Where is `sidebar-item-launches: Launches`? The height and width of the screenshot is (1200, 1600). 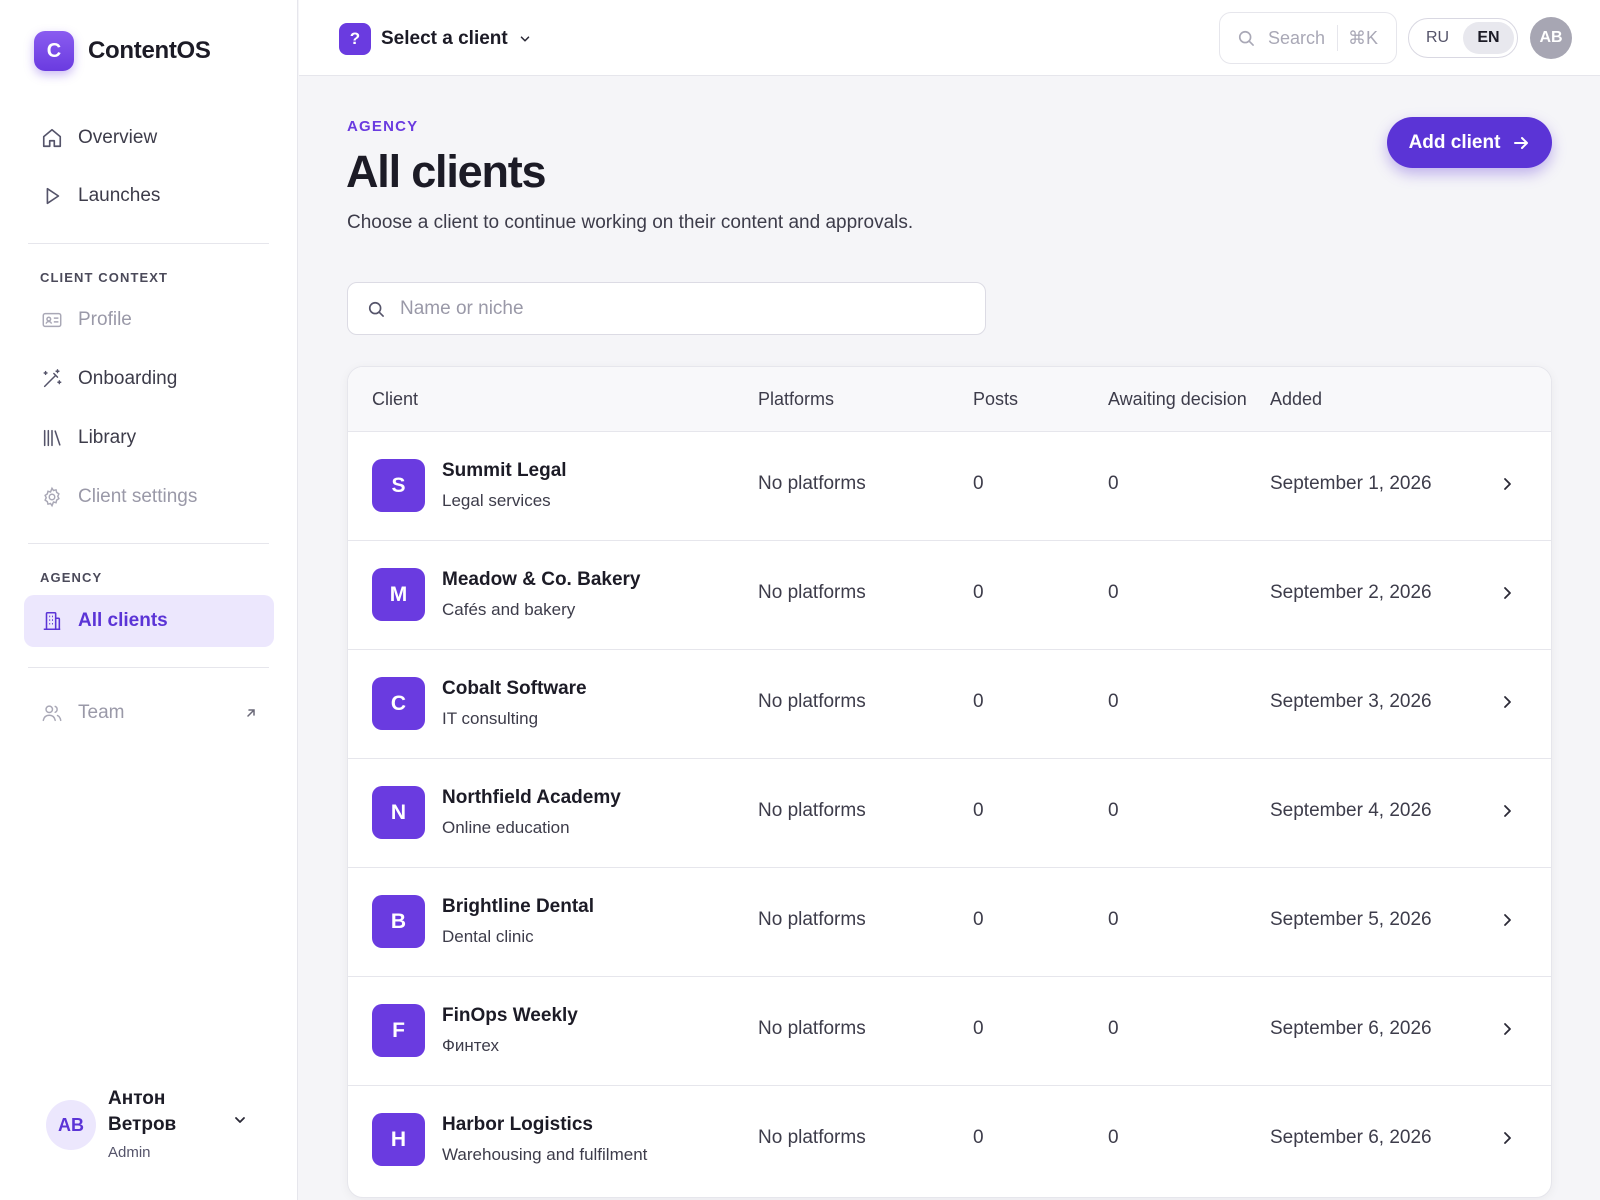
sidebar-item-launches: Launches is located at coordinates (149, 196).